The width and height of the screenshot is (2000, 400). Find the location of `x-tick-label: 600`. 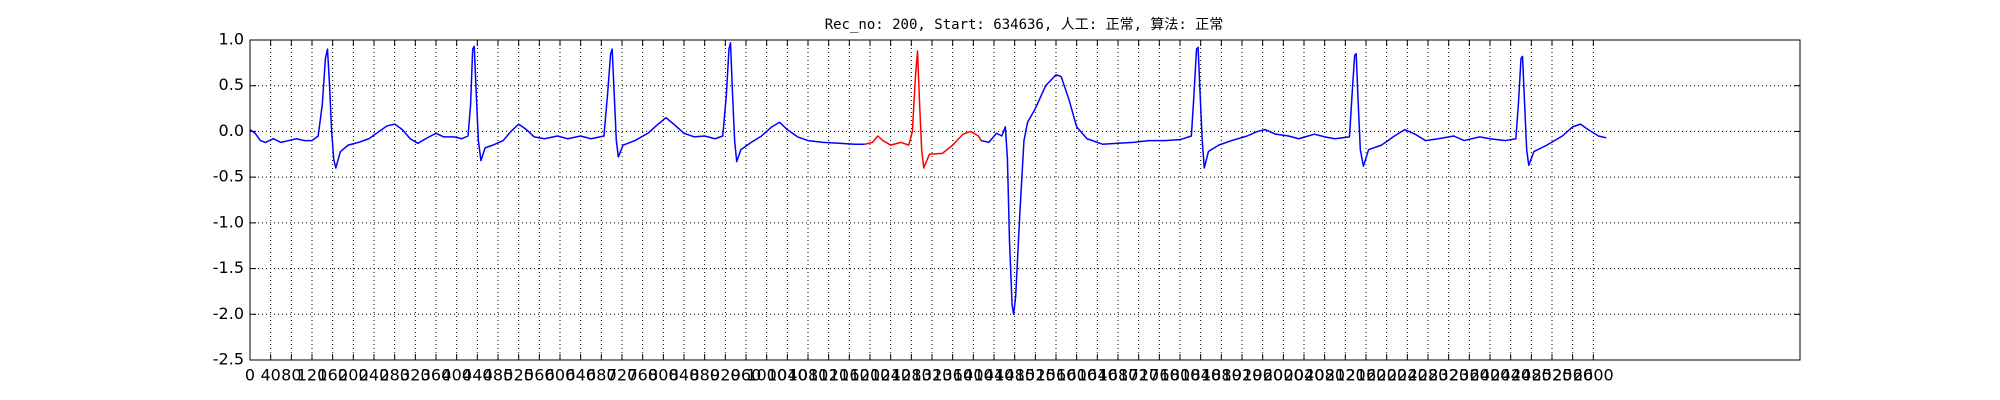

x-tick-label: 600 is located at coordinates (560, 375).